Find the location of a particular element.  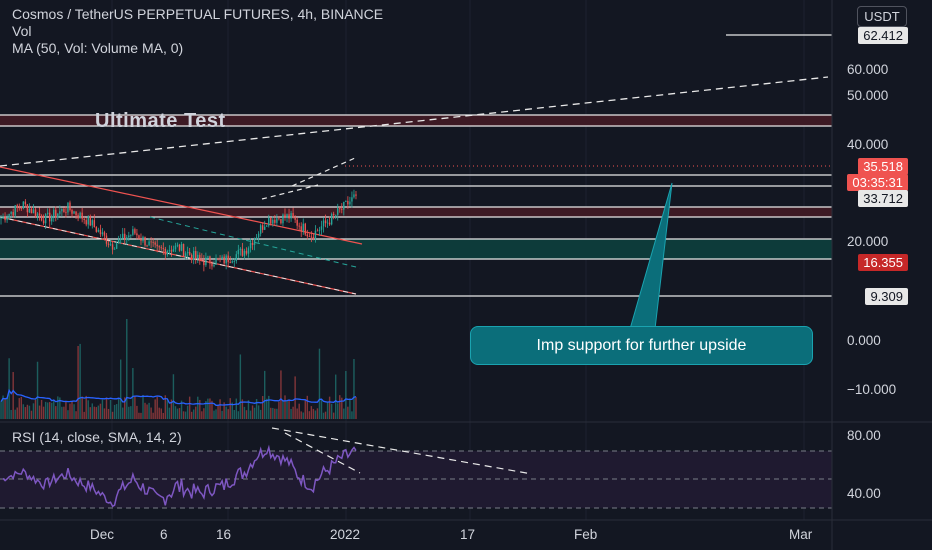

ultimate-test-zone is located at coordinates (416, 120).